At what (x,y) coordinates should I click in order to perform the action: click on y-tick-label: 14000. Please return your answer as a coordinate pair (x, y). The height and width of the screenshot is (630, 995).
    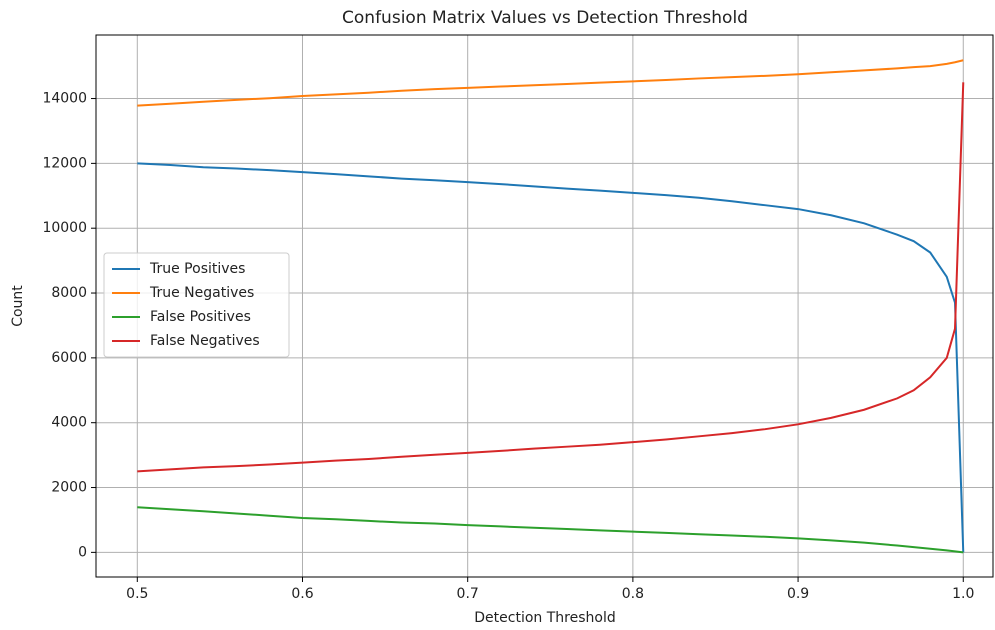
    Looking at the image, I should click on (64, 99).